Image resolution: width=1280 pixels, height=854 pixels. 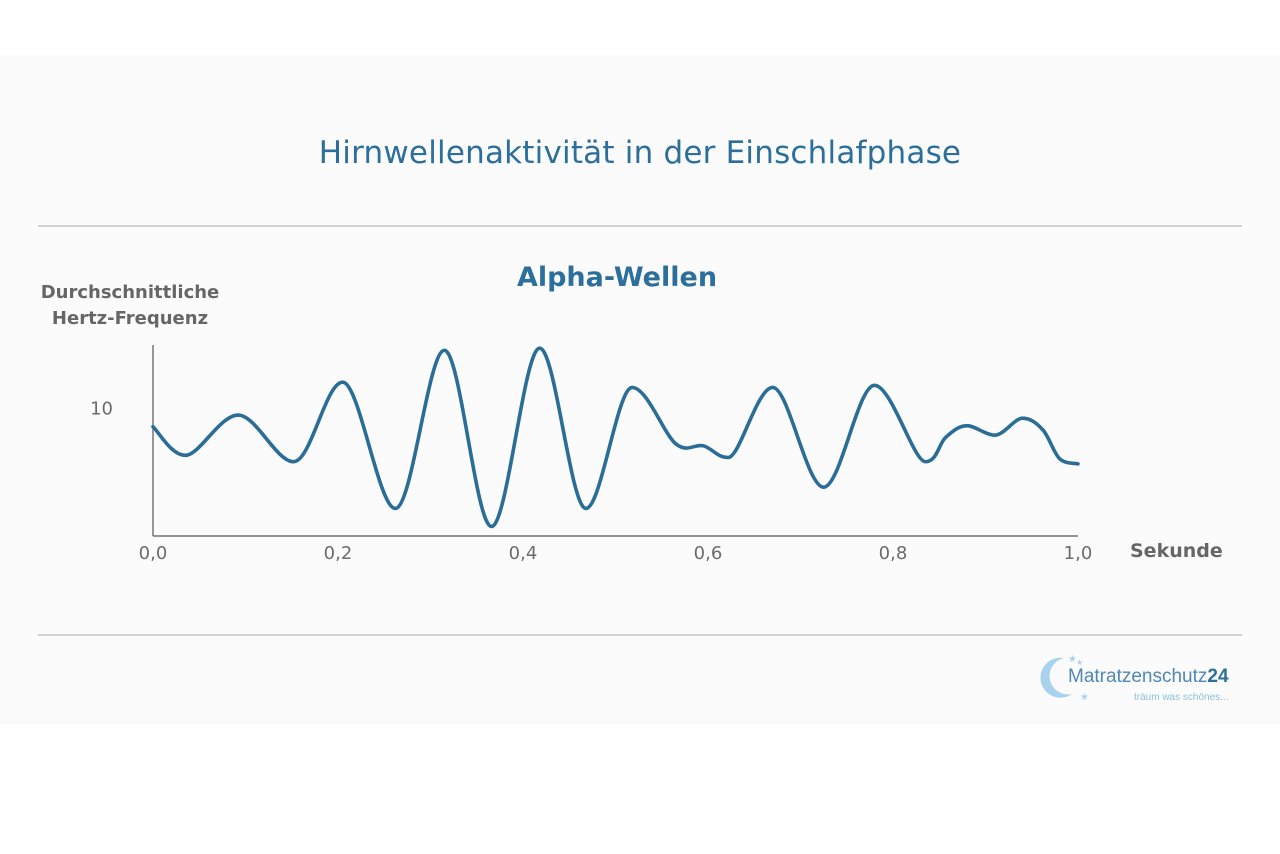 I want to click on x-tick-label: 0,2, so click(x=338, y=553).